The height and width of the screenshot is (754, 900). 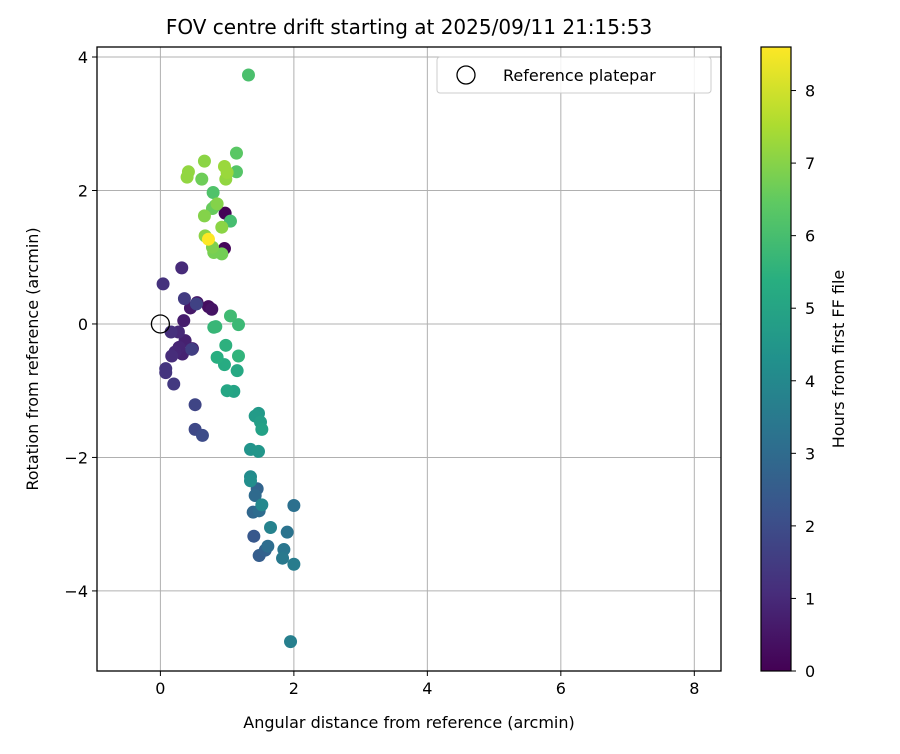 I want to click on reference-platepar-marker, so click(x=160, y=324).